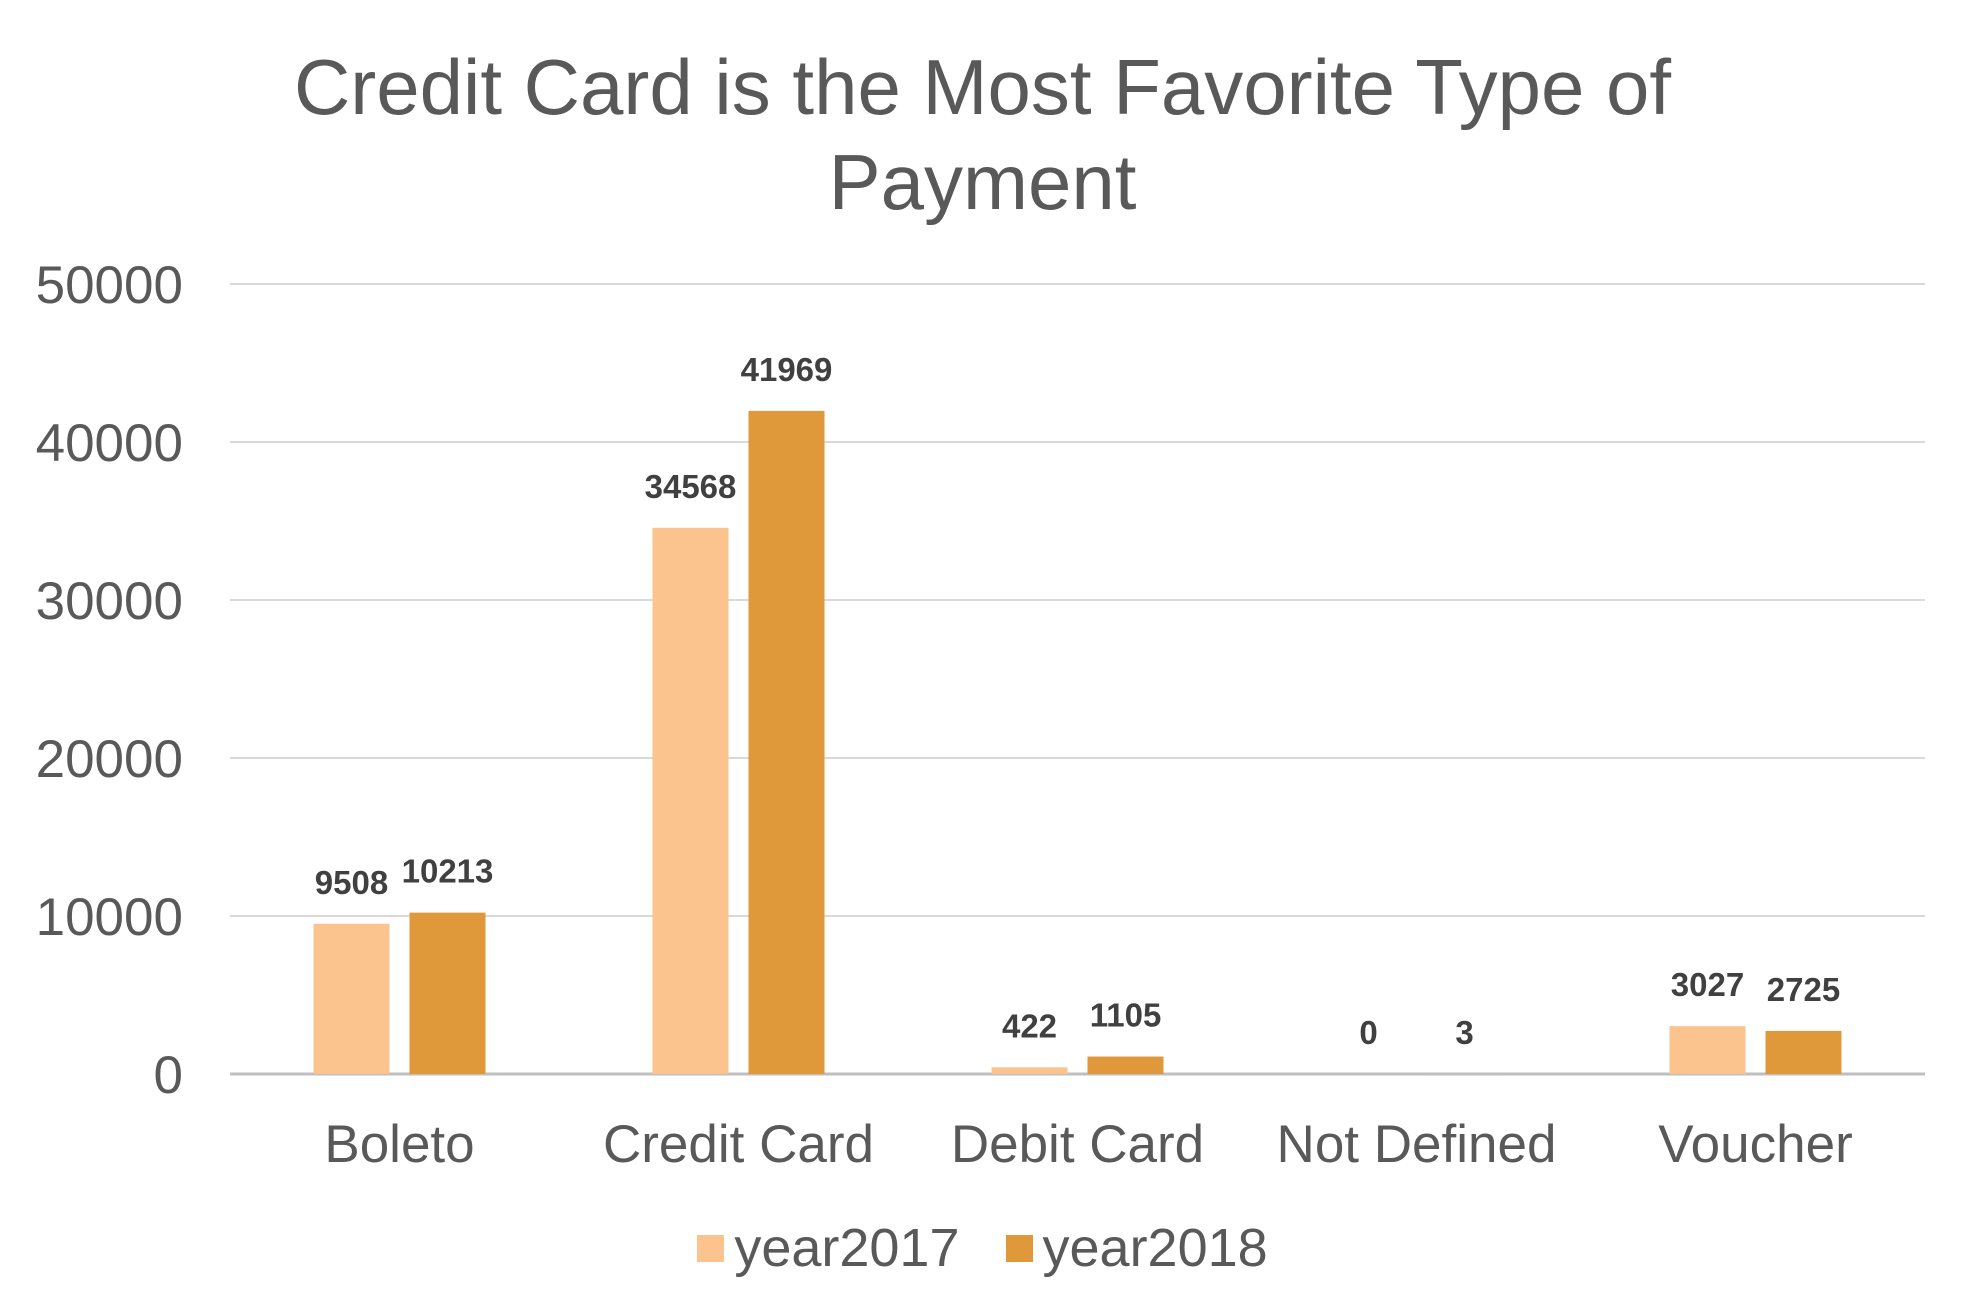 The height and width of the screenshot is (1310, 1965). Describe the element at coordinates (109, 285) in the screenshot. I see `y-tick-label: 50000` at that location.